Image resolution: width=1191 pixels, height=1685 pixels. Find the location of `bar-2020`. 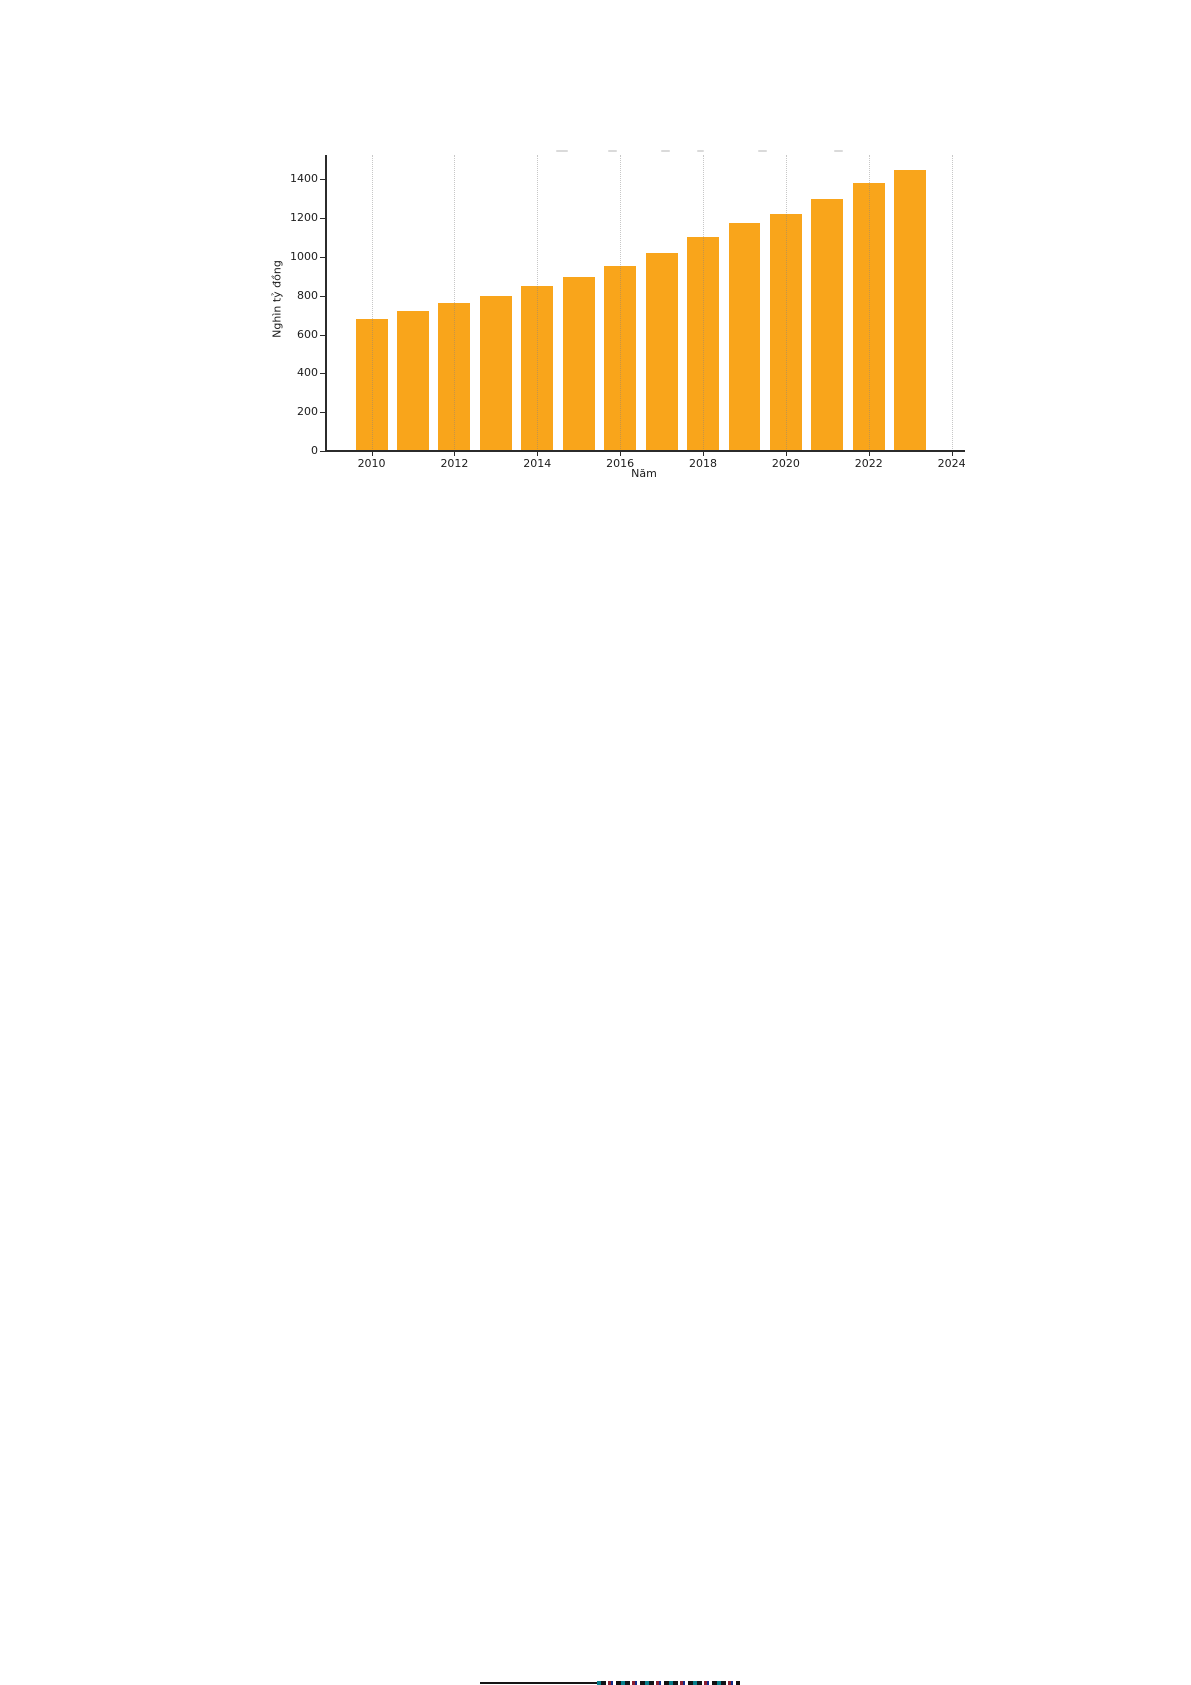

bar-2020 is located at coordinates (785, 332).